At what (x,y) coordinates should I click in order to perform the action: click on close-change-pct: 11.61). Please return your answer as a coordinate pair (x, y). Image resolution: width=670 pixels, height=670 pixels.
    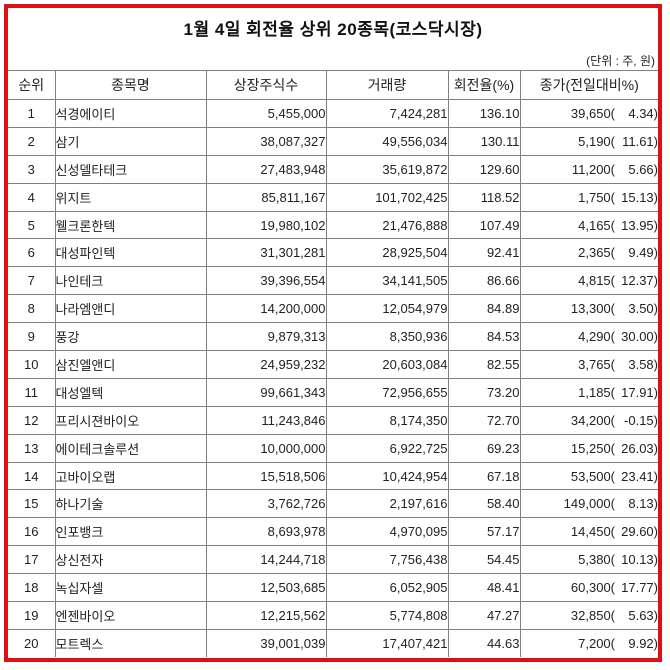
    Looking at the image, I should click on (640, 141).